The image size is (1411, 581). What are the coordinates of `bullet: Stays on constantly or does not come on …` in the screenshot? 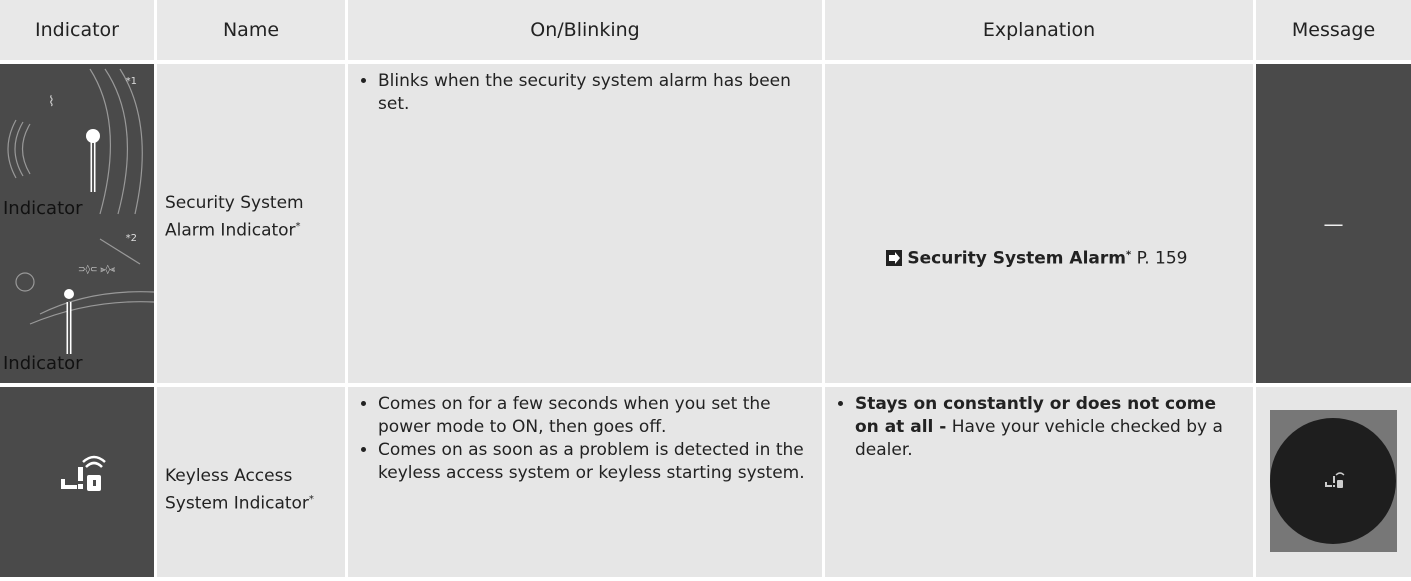 It's located at (1048, 427).